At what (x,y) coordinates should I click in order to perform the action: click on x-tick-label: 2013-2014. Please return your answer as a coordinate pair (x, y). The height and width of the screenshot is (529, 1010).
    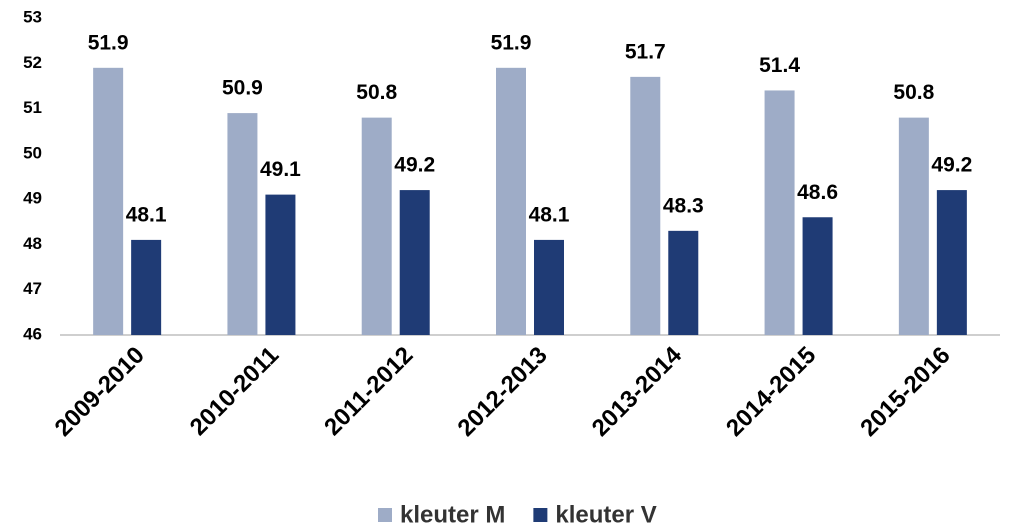
    Looking at the image, I should click on (637, 391).